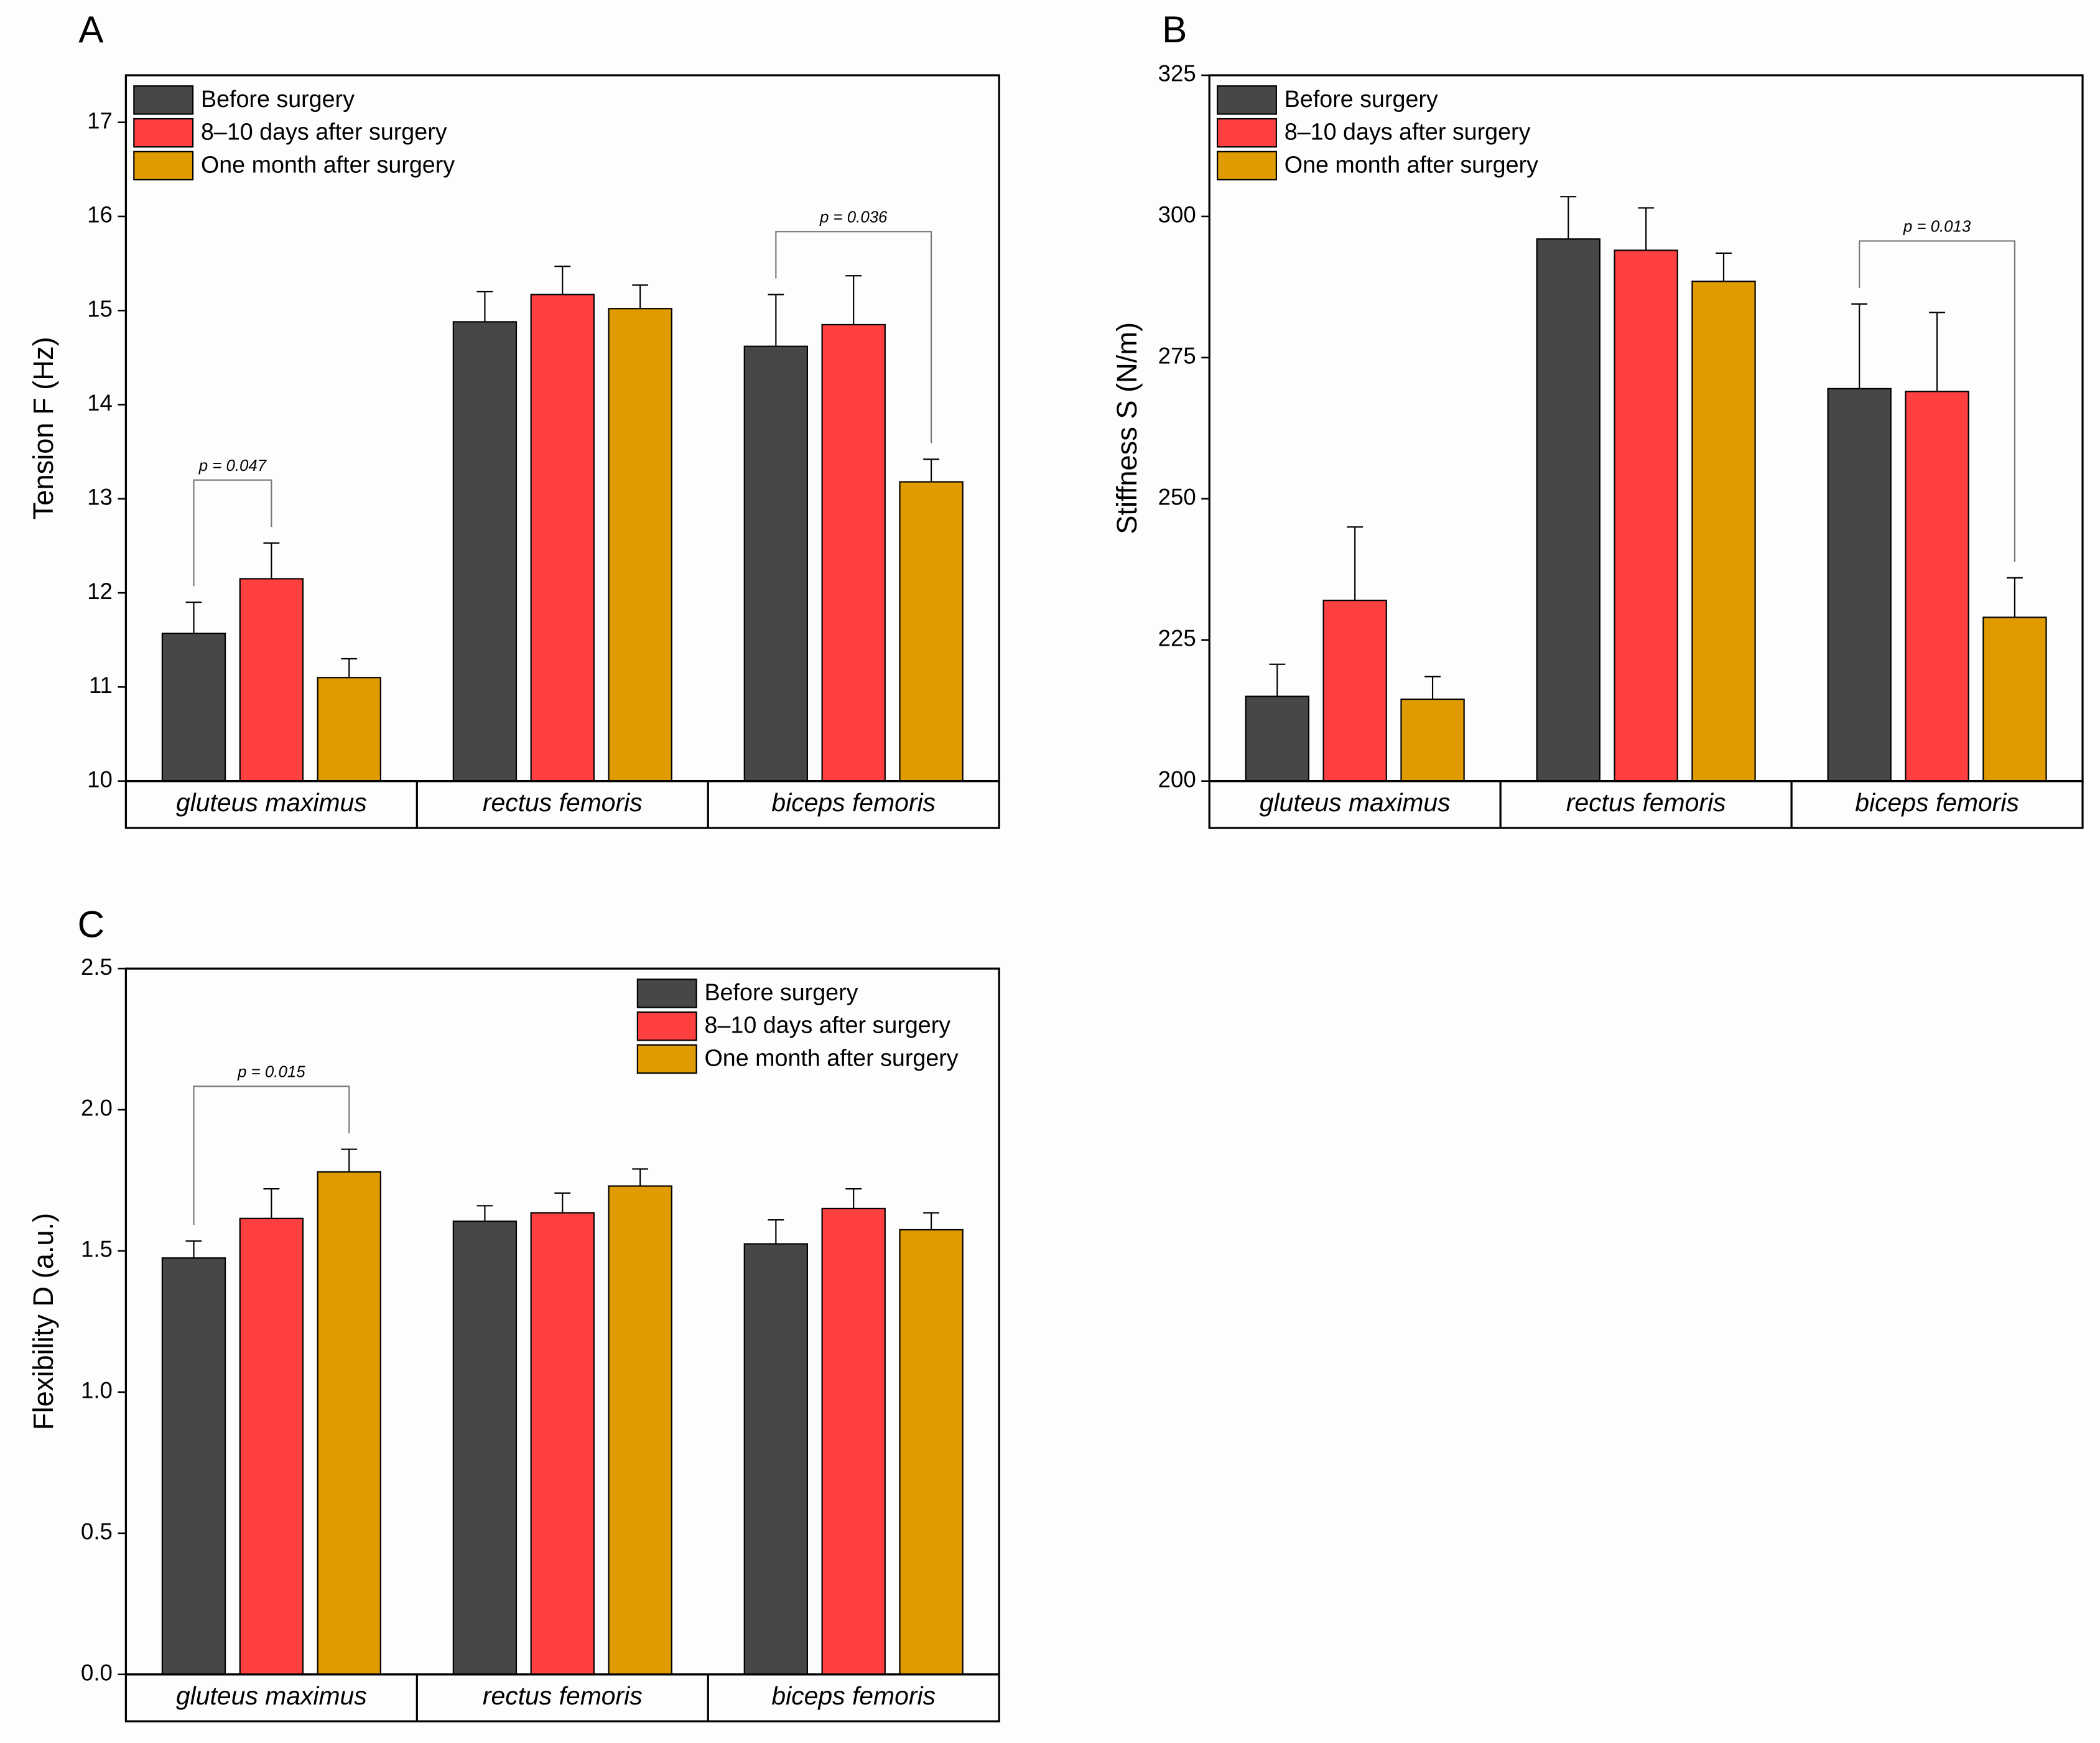 The height and width of the screenshot is (1743, 2100). Describe the element at coordinates (100, 497) in the screenshot. I see `y-tick-label: 13` at that location.